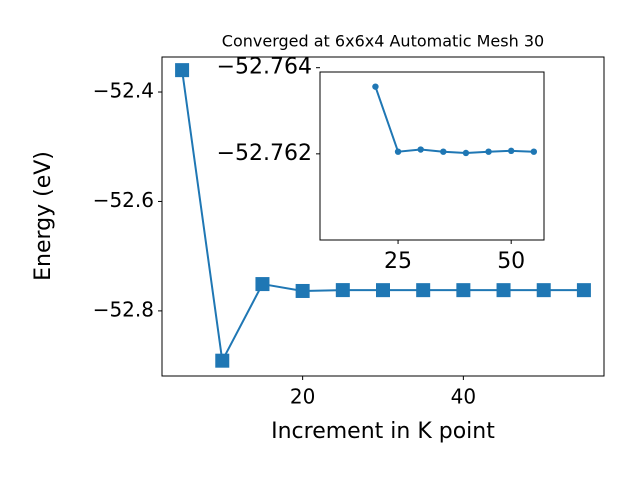 The image size is (640, 480). Describe the element at coordinates (511, 261) in the screenshot. I see `x-tick-label: 50` at that location.